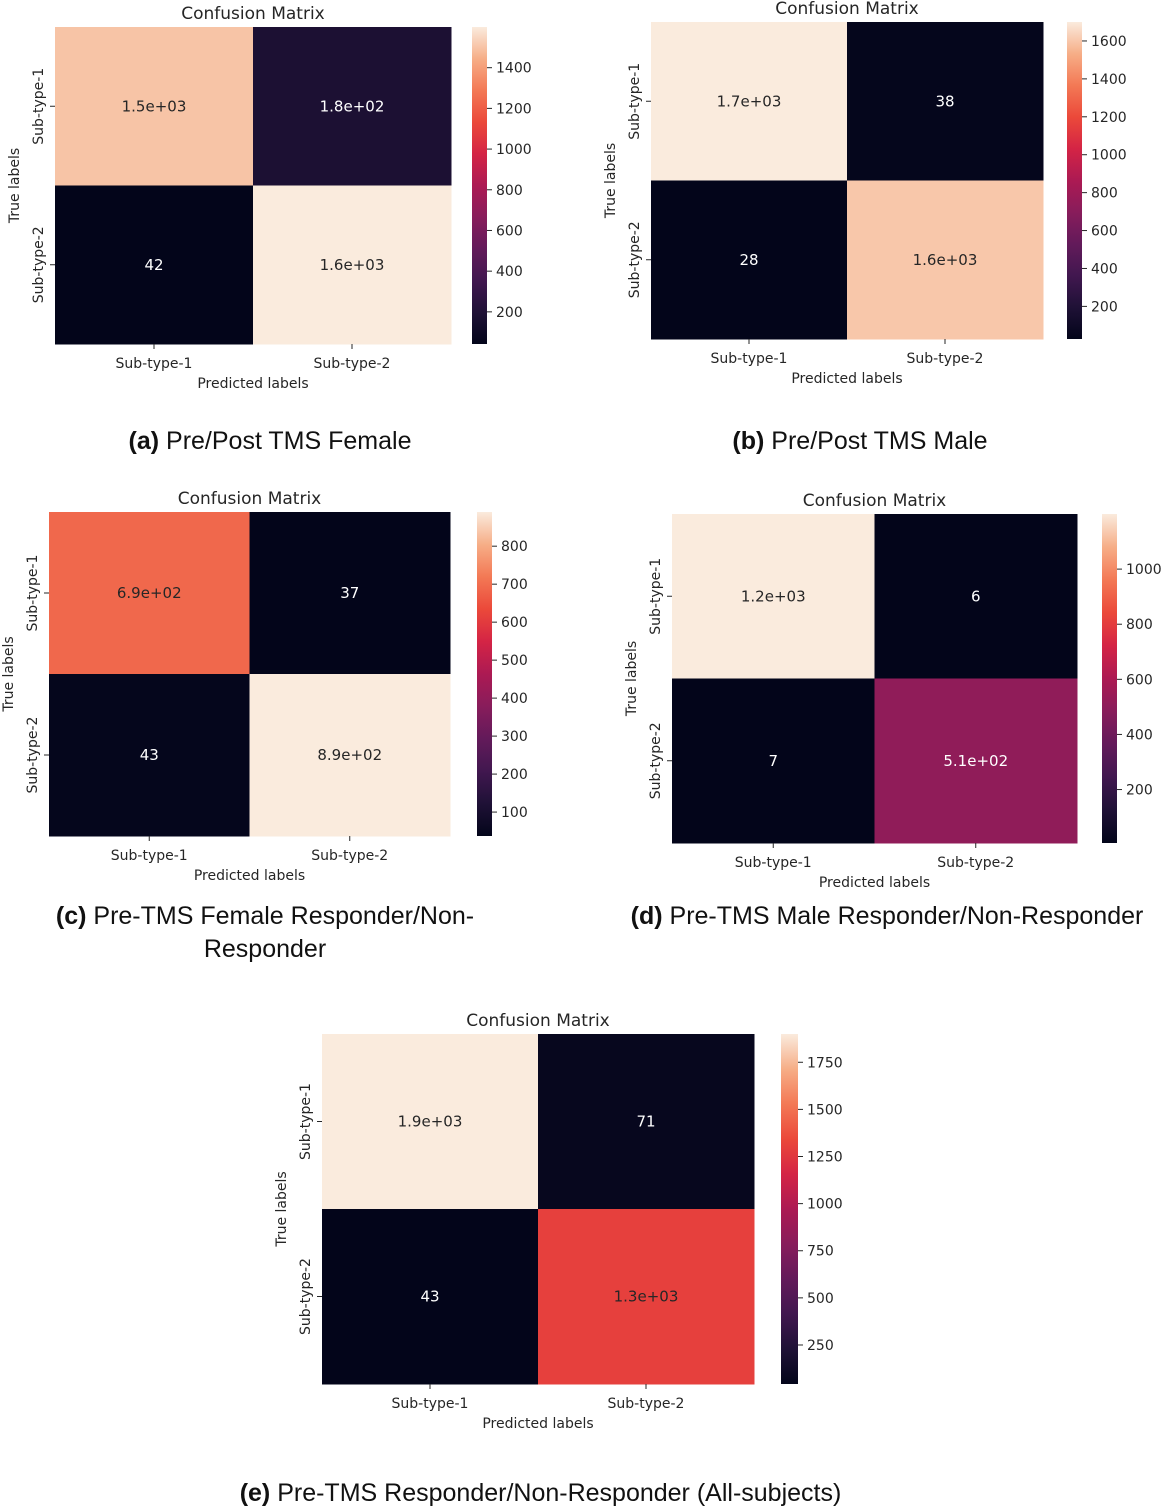  Describe the element at coordinates (773, 596) in the screenshot. I see `cell-label: 1.2e+03` at that location.